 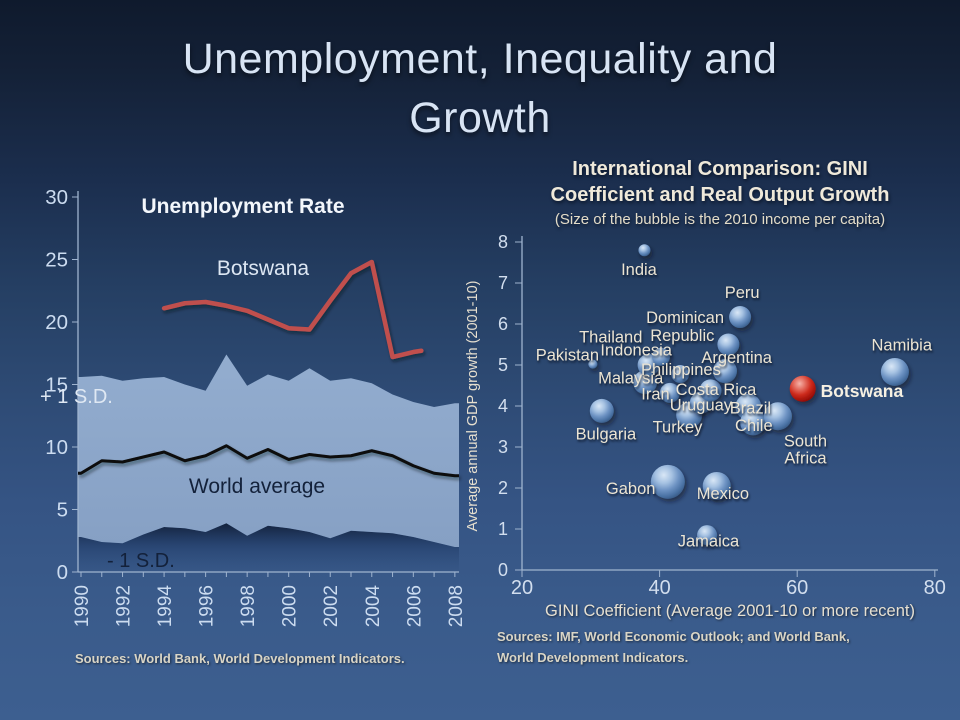 I want to click on gini-chart-source-line-2: World Development Indicators., so click(x=593, y=657).